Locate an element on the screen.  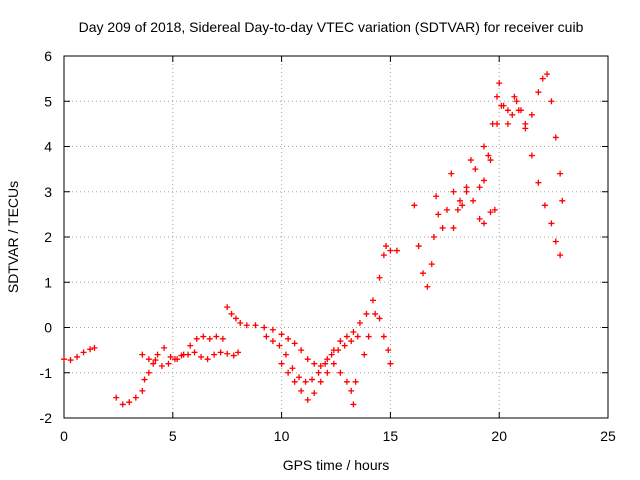
y-tick-label: 6 is located at coordinates (48, 56).